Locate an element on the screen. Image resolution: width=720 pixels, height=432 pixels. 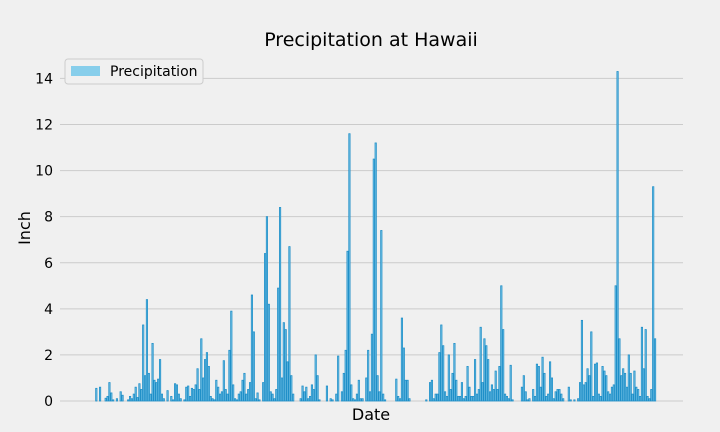
y-tick-label: 10 is located at coordinates (44, 172).